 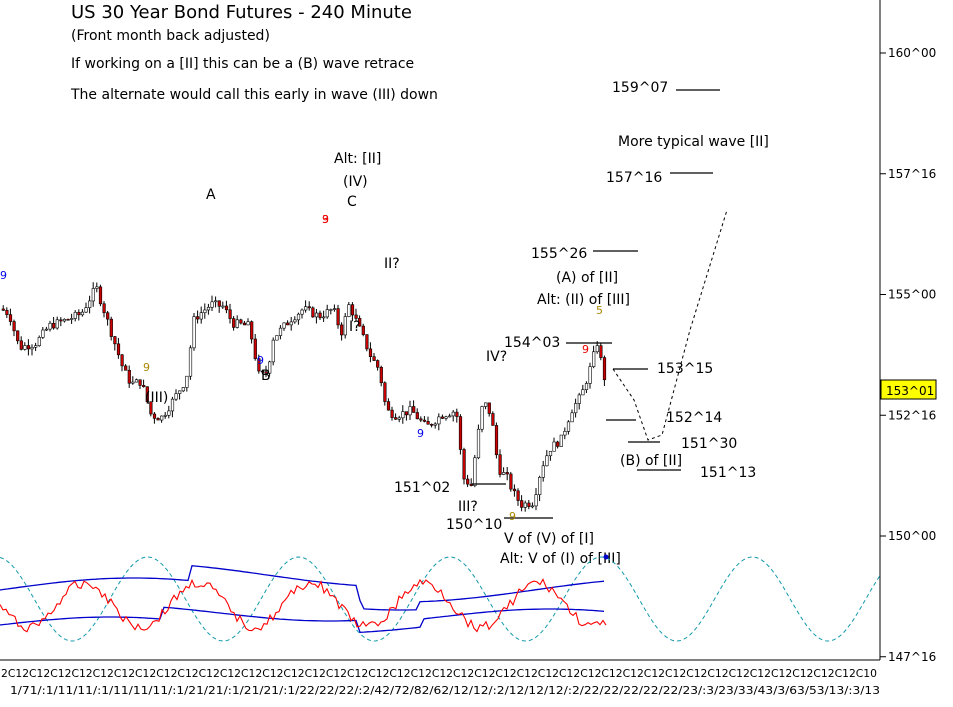 What do you see at coordinates (422, 488) in the screenshot?
I see `price-level-label: 151^02` at bounding box center [422, 488].